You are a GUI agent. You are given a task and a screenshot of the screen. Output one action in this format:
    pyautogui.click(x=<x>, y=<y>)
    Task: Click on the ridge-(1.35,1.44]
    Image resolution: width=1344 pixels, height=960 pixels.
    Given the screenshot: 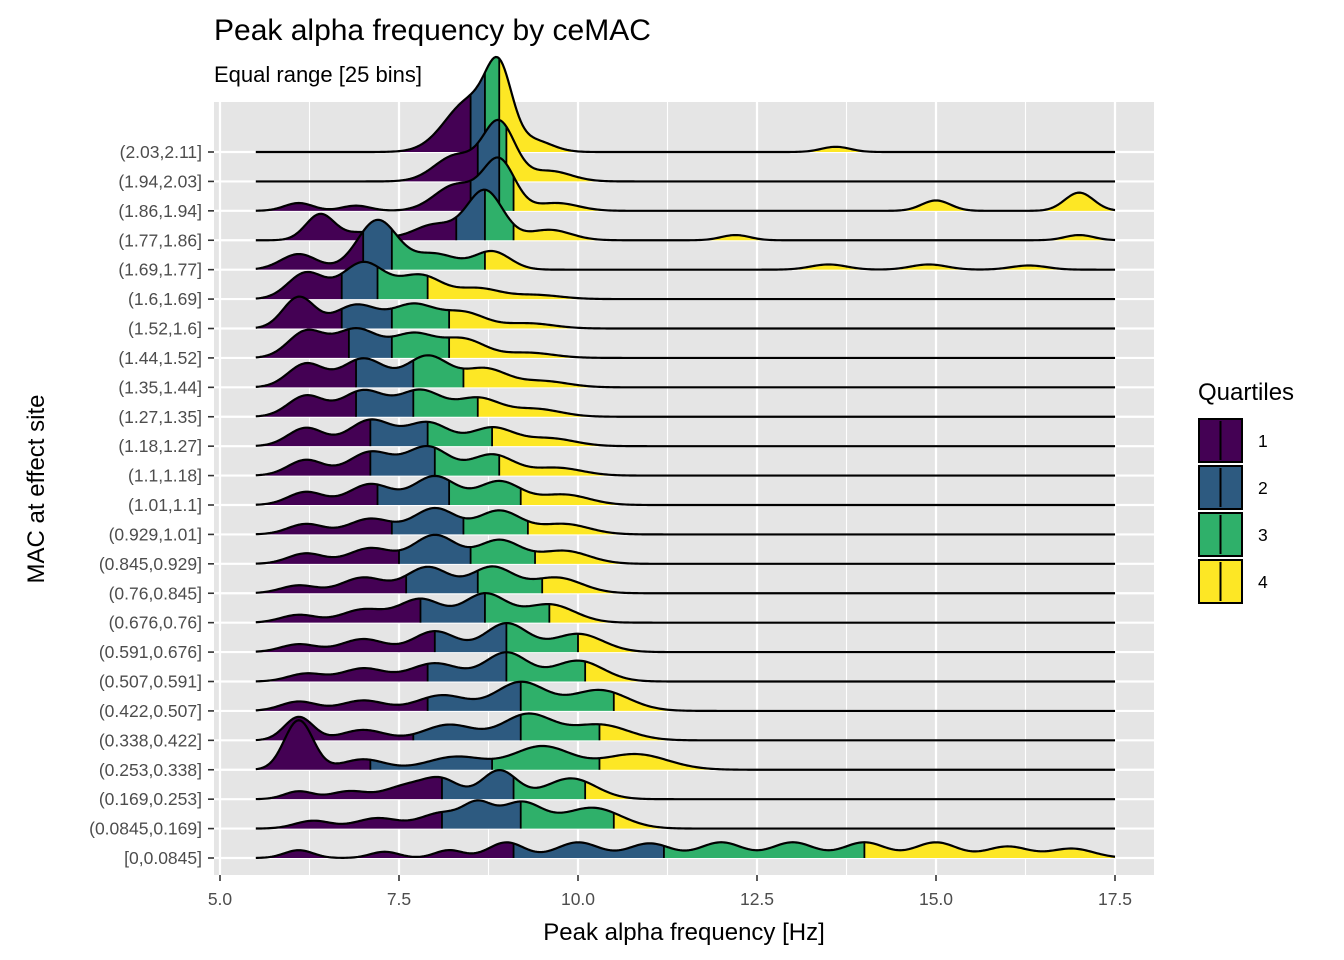 What is the action you would take?
    pyautogui.click(x=685, y=371)
    